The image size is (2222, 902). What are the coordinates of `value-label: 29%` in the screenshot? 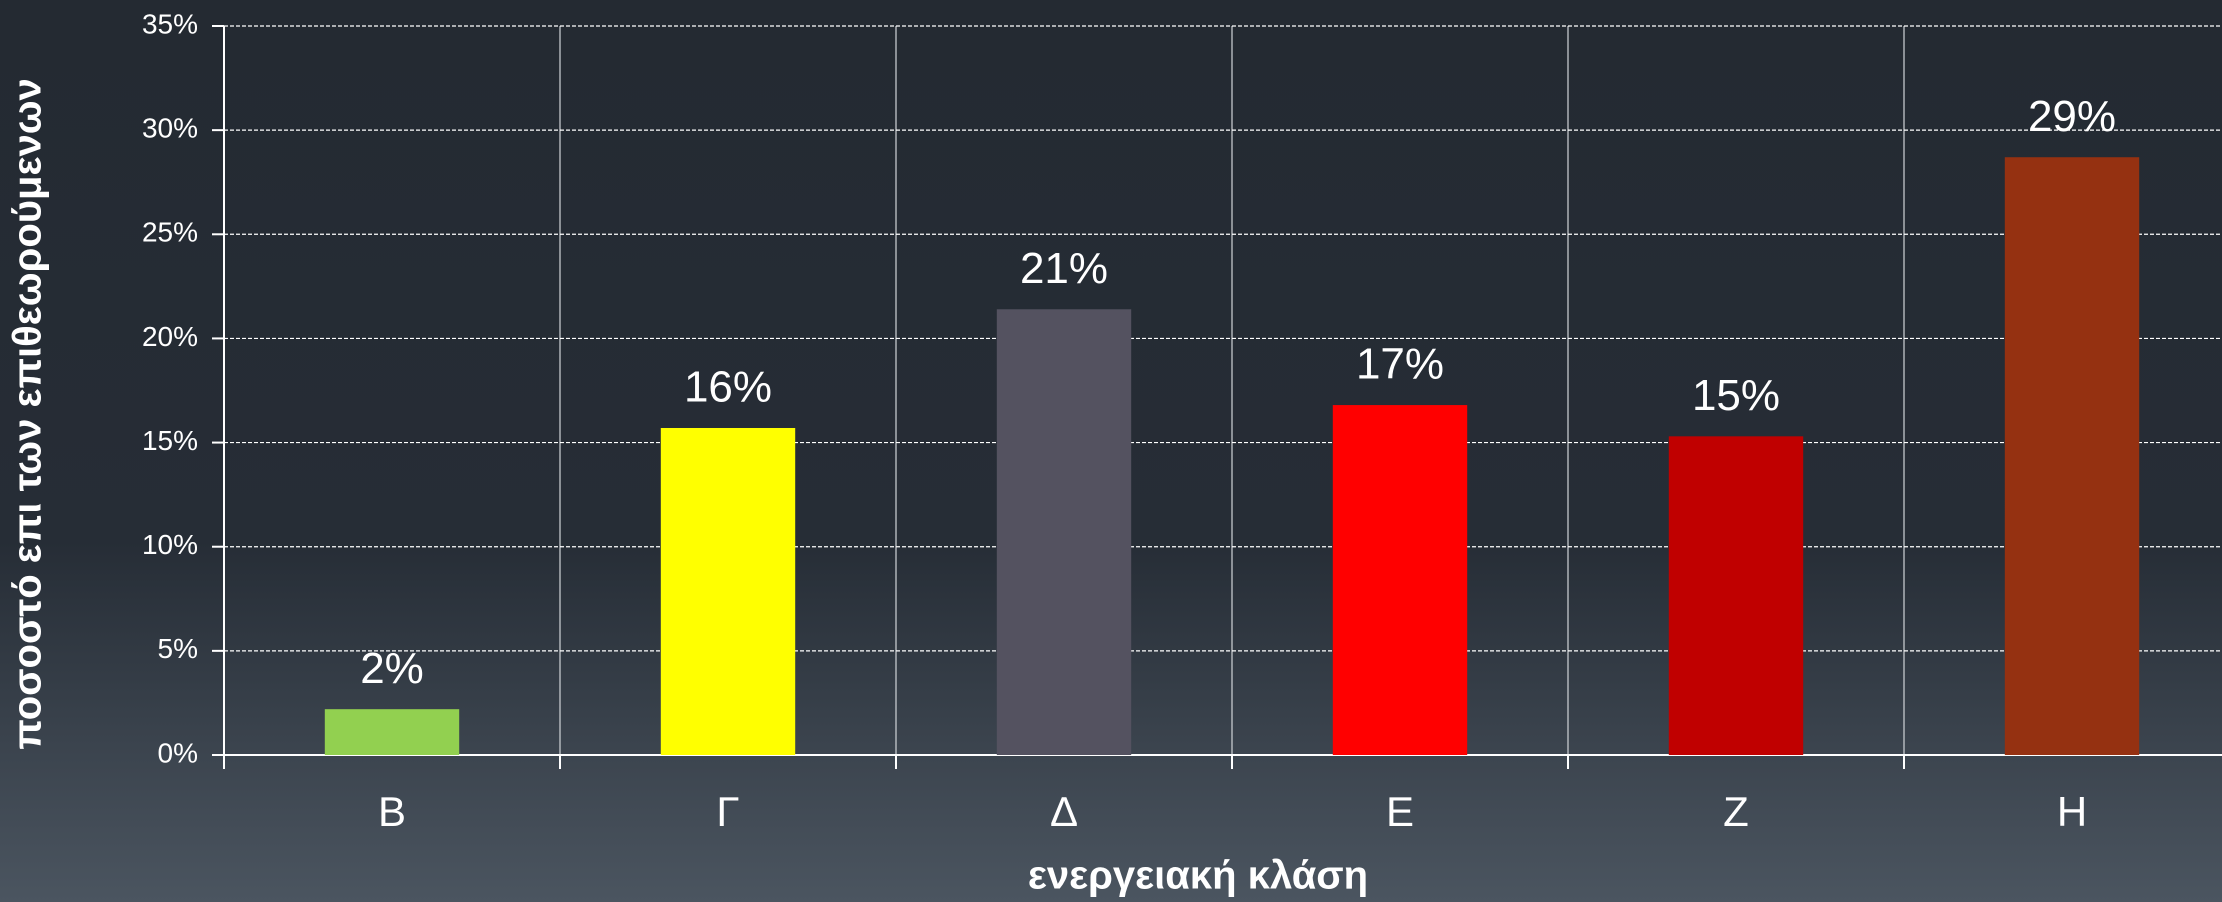 It's located at (2072, 116).